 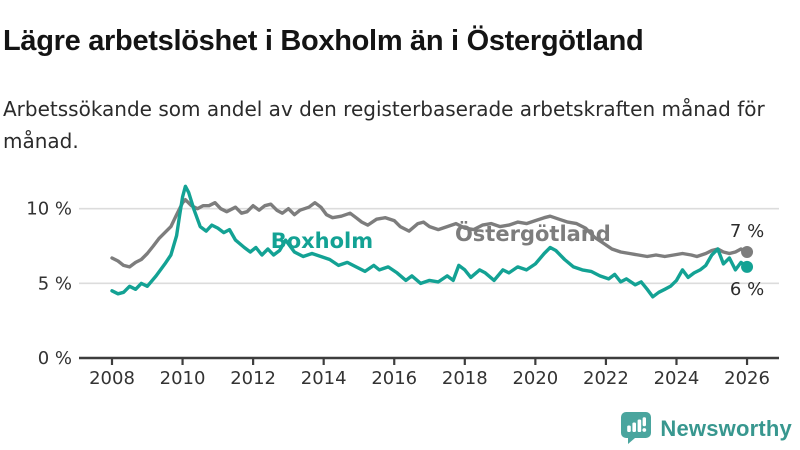 What do you see at coordinates (49, 209) in the screenshot?
I see `y-tick-label: 10 %` at bounding box center [49, 209].